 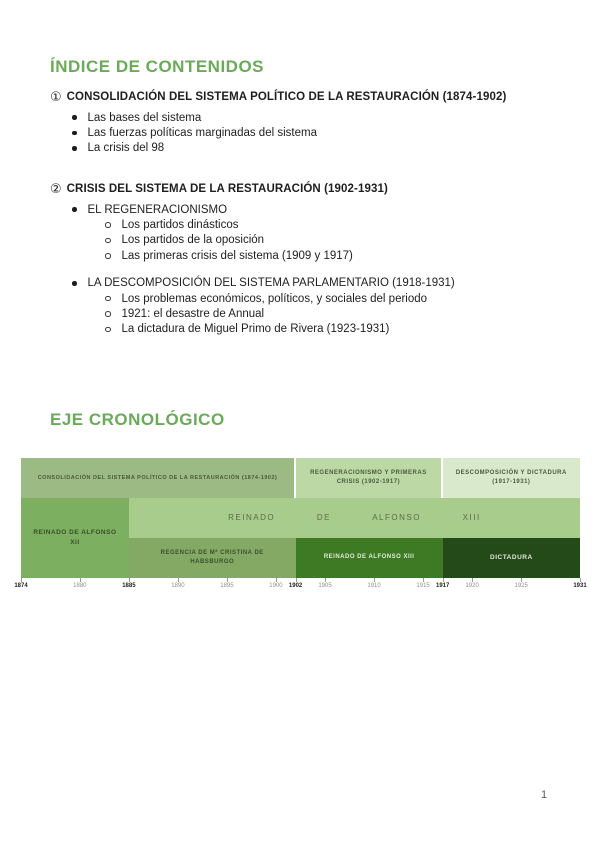 What do you see at coordinates (157, 66) in the screenshot?
I see `index-title: ÍNDICE DE CONTENIDOS` at bounding box center [157, 66].